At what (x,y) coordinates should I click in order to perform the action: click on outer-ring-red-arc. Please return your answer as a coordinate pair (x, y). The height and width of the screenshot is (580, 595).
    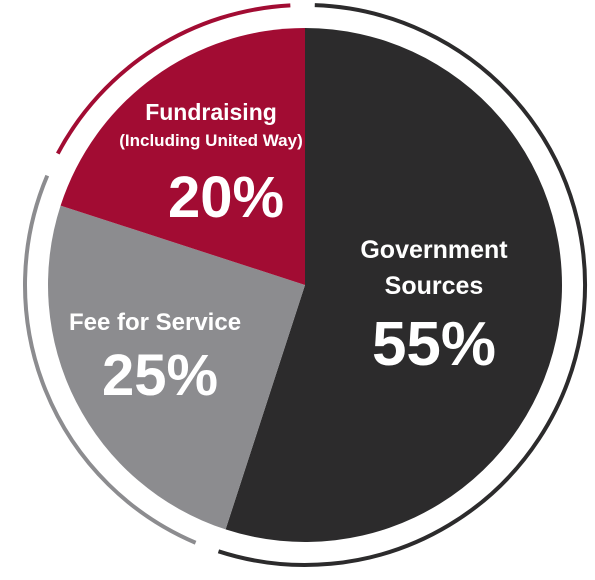
    Looking at the image, I should click on (173, 79).